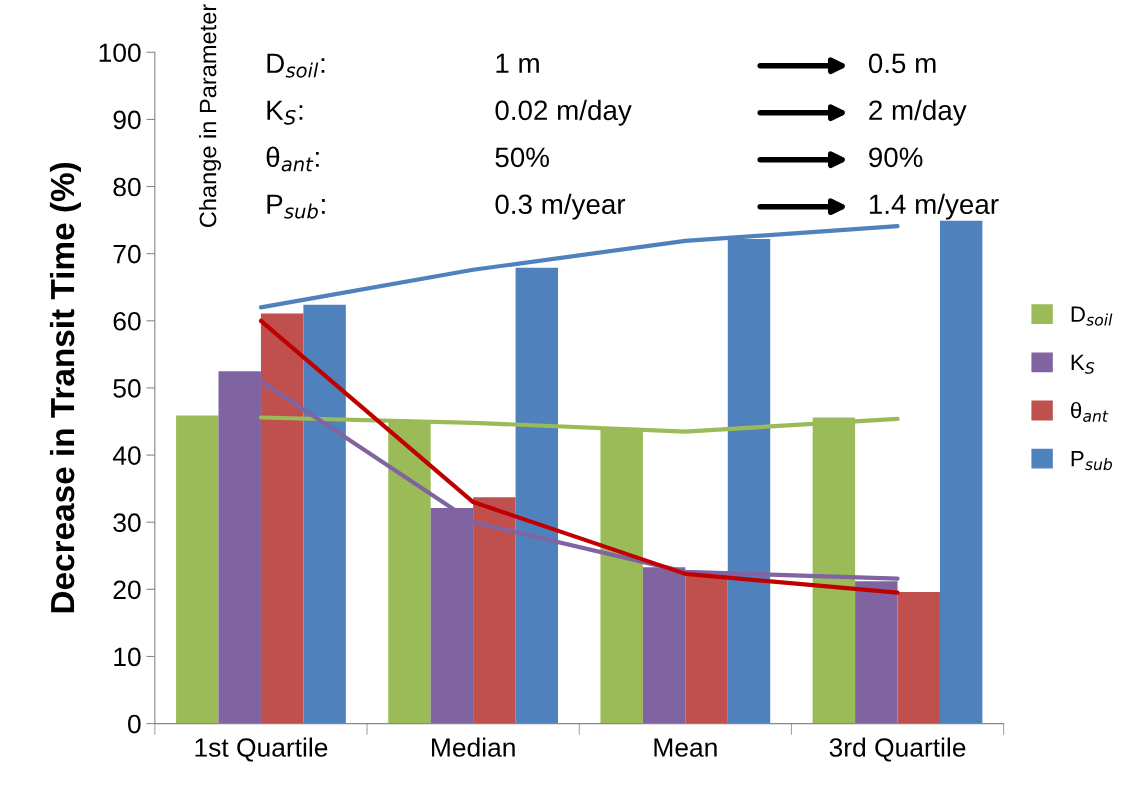 This screenshot has height=804, width=1147. Describe the element at coordinates (896, 157) in the screenshot. I see `annotation: 90%` at that location.